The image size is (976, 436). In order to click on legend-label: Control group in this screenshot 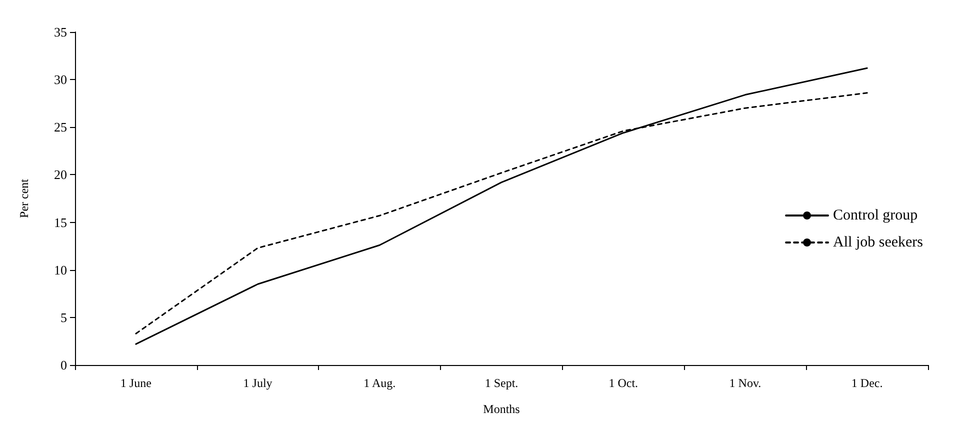, I will do `click(875, 216)`.